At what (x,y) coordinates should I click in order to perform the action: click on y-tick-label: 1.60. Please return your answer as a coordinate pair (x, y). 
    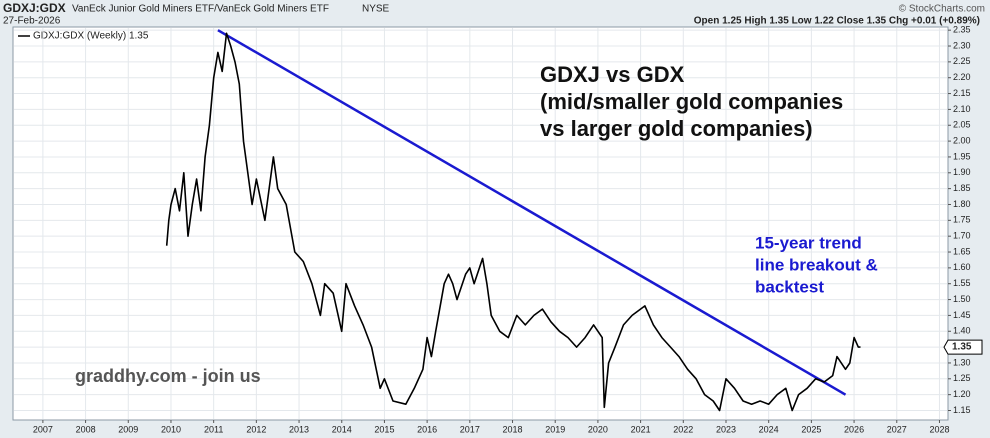
    Looking at the image, I should click on (962, 267).